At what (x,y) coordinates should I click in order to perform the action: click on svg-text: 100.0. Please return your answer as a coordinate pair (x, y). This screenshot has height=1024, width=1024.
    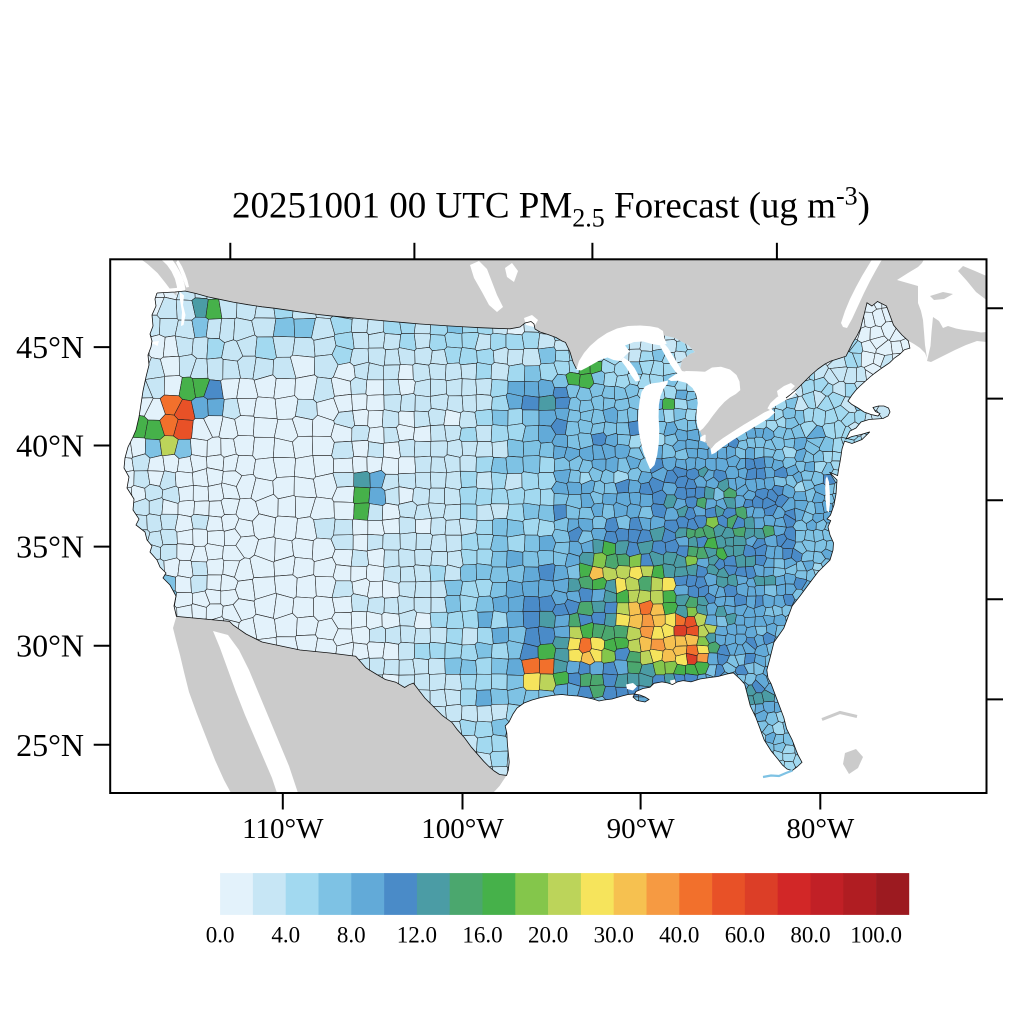
    Looking at the image, I should click on (876, 935).